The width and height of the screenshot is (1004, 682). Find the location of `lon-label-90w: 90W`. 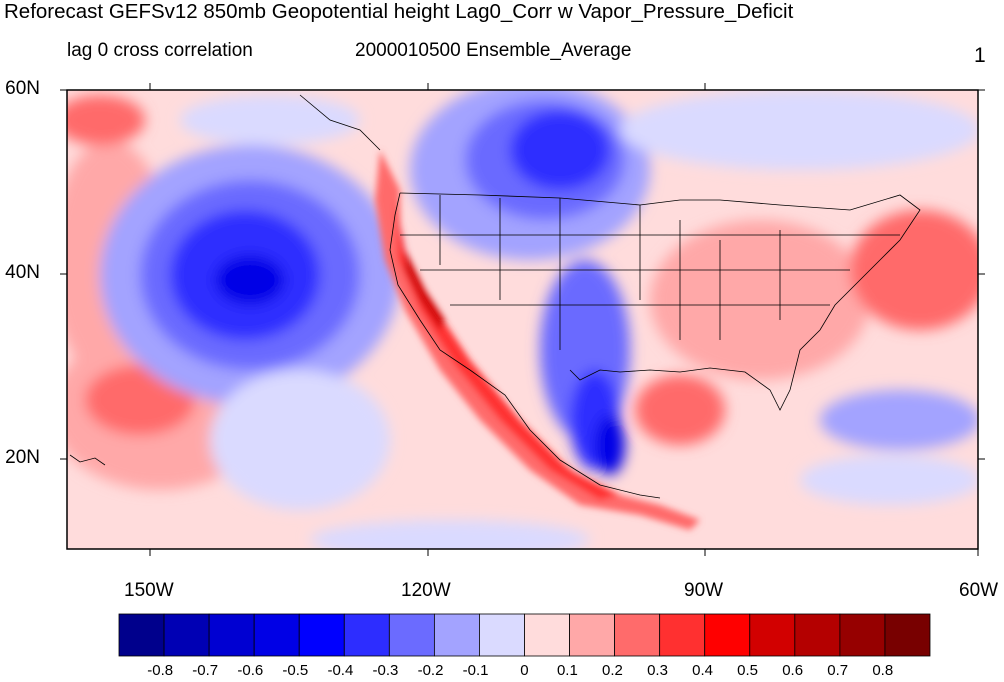

lon-label-90w: 90W is located at coordinates (704, 590).